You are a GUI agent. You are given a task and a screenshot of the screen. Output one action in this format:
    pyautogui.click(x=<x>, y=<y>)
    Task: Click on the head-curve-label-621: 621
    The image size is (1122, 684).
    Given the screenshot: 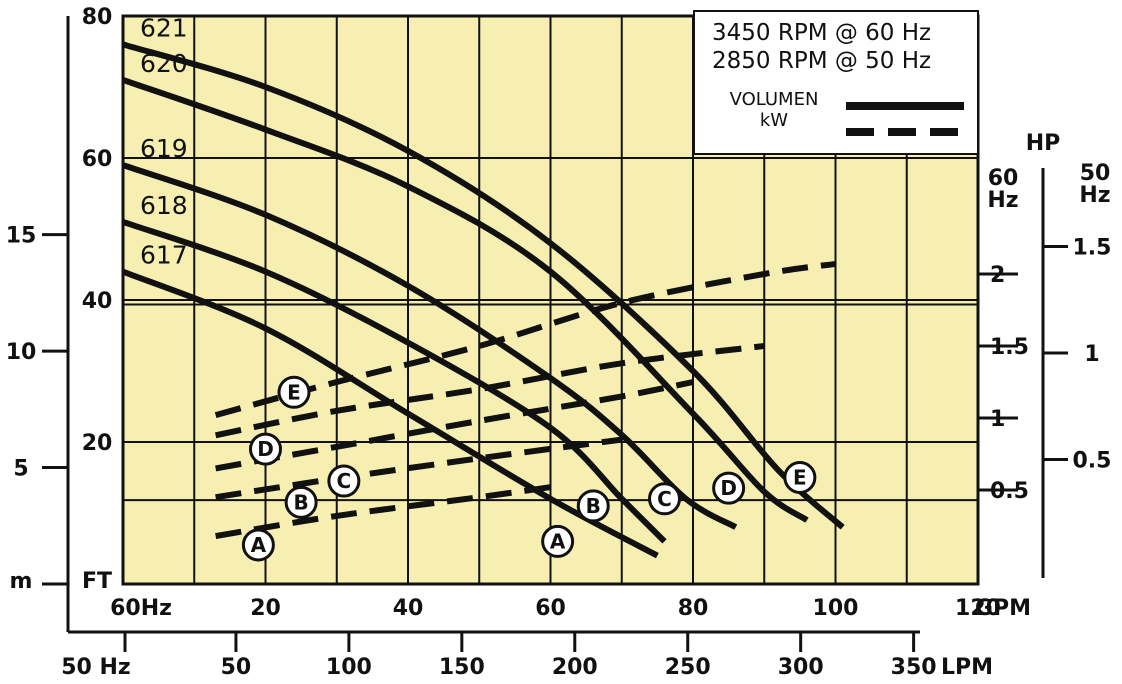 What is the action you would take?
    pyautogui.click(x=164, y=27)
    